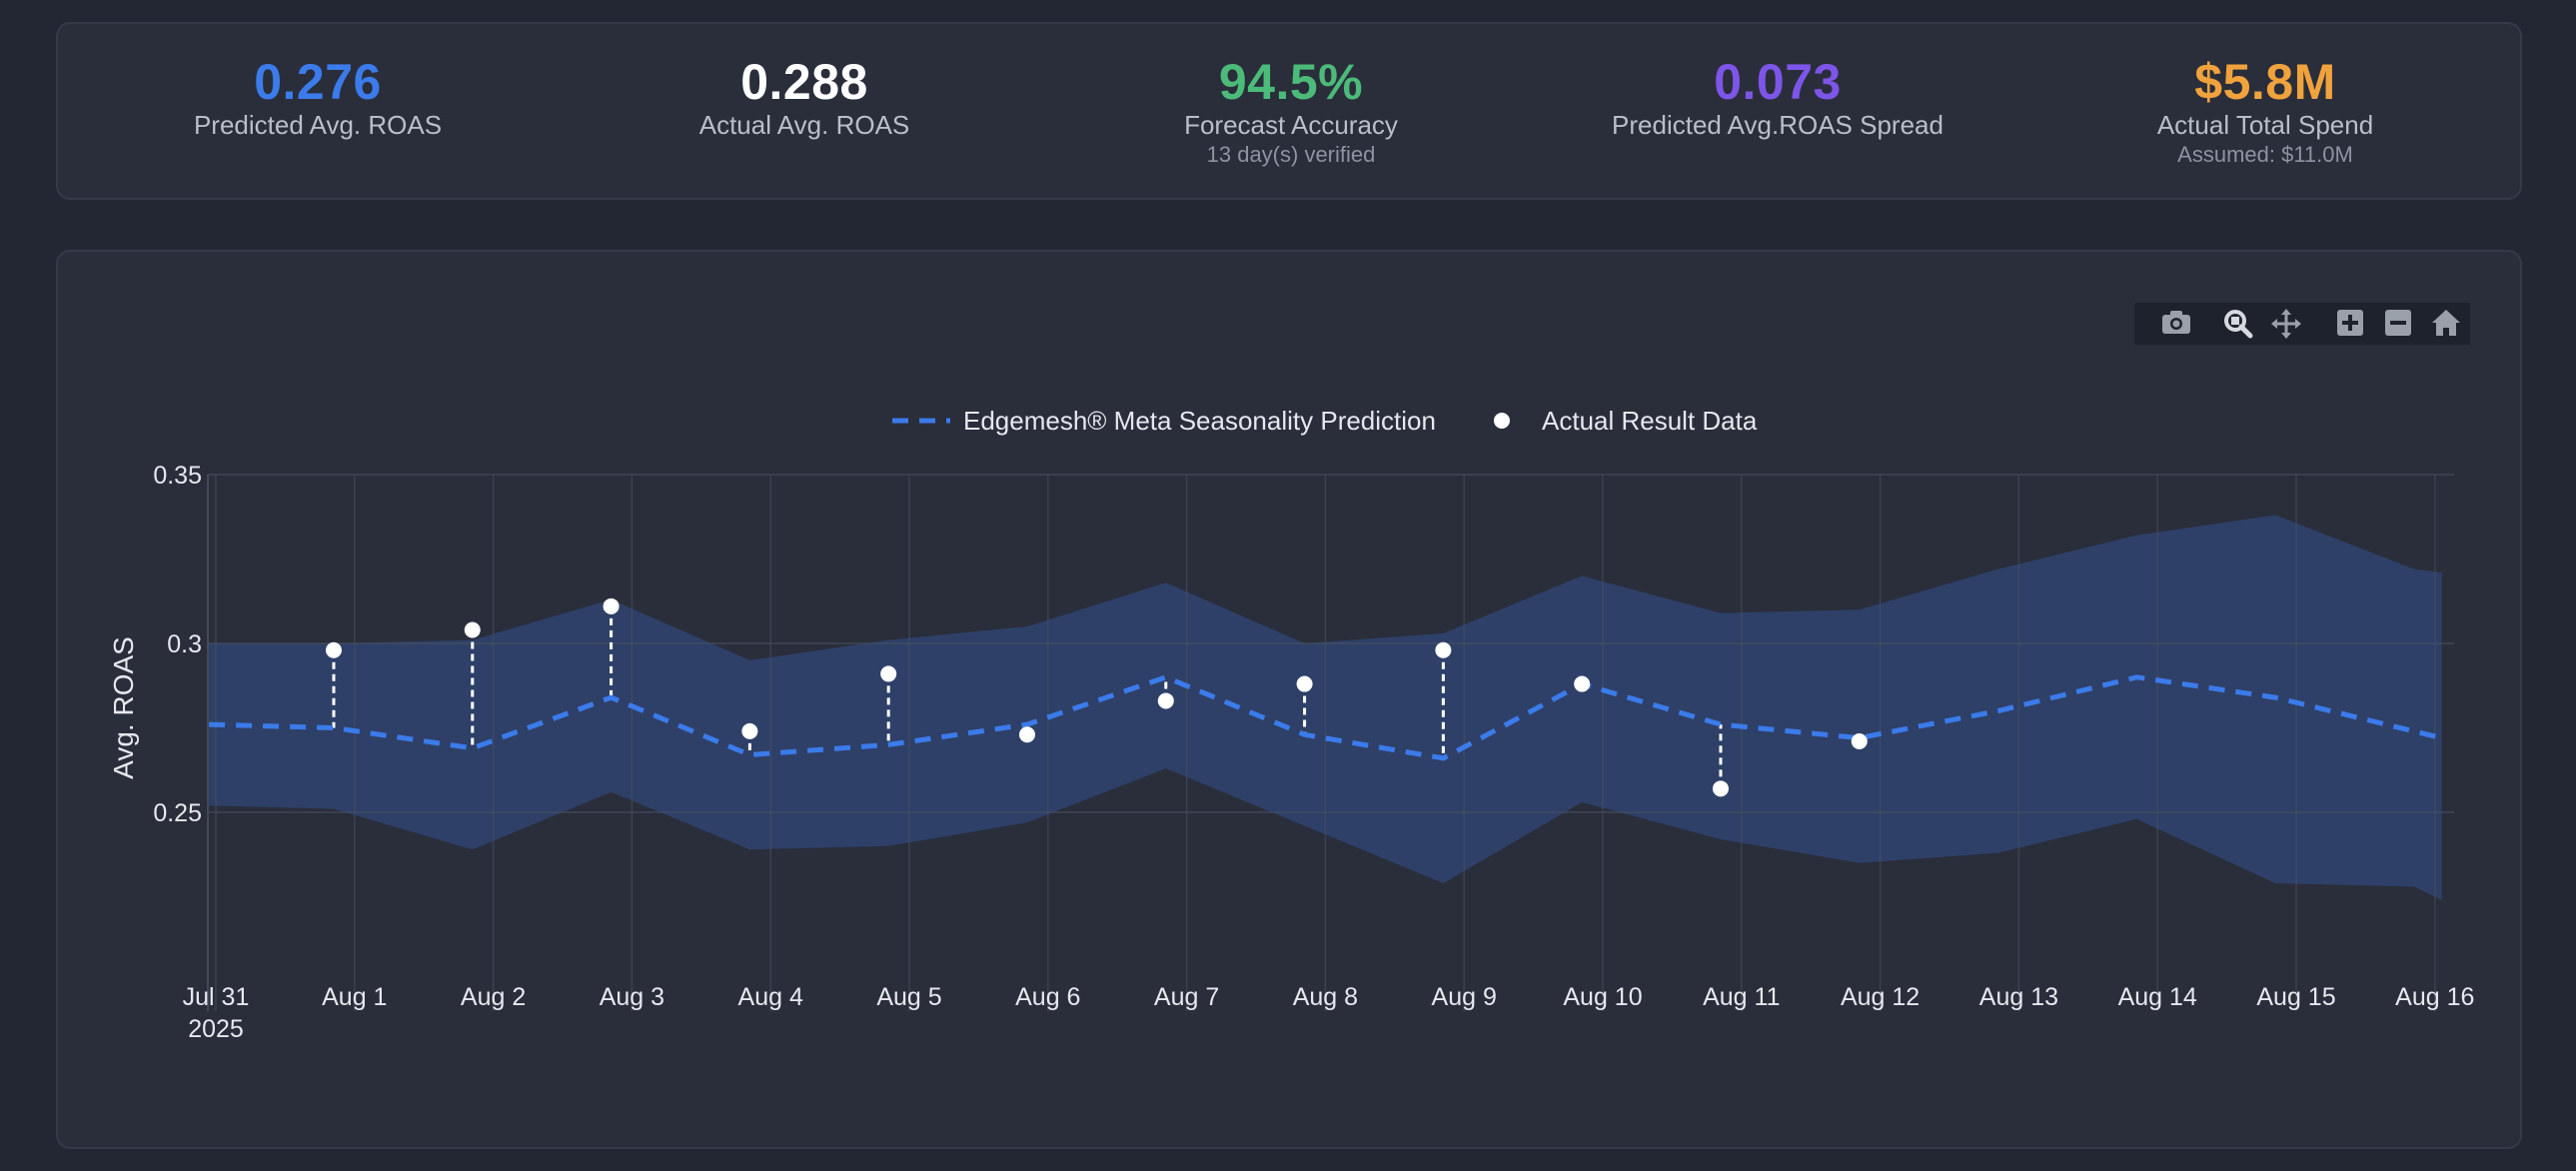 This screenshot has width=2576, height=1171. Describe the element at coordinates (2265, 125) in the screenshot. I see `stat-label: Actual Total Spend` at that location.